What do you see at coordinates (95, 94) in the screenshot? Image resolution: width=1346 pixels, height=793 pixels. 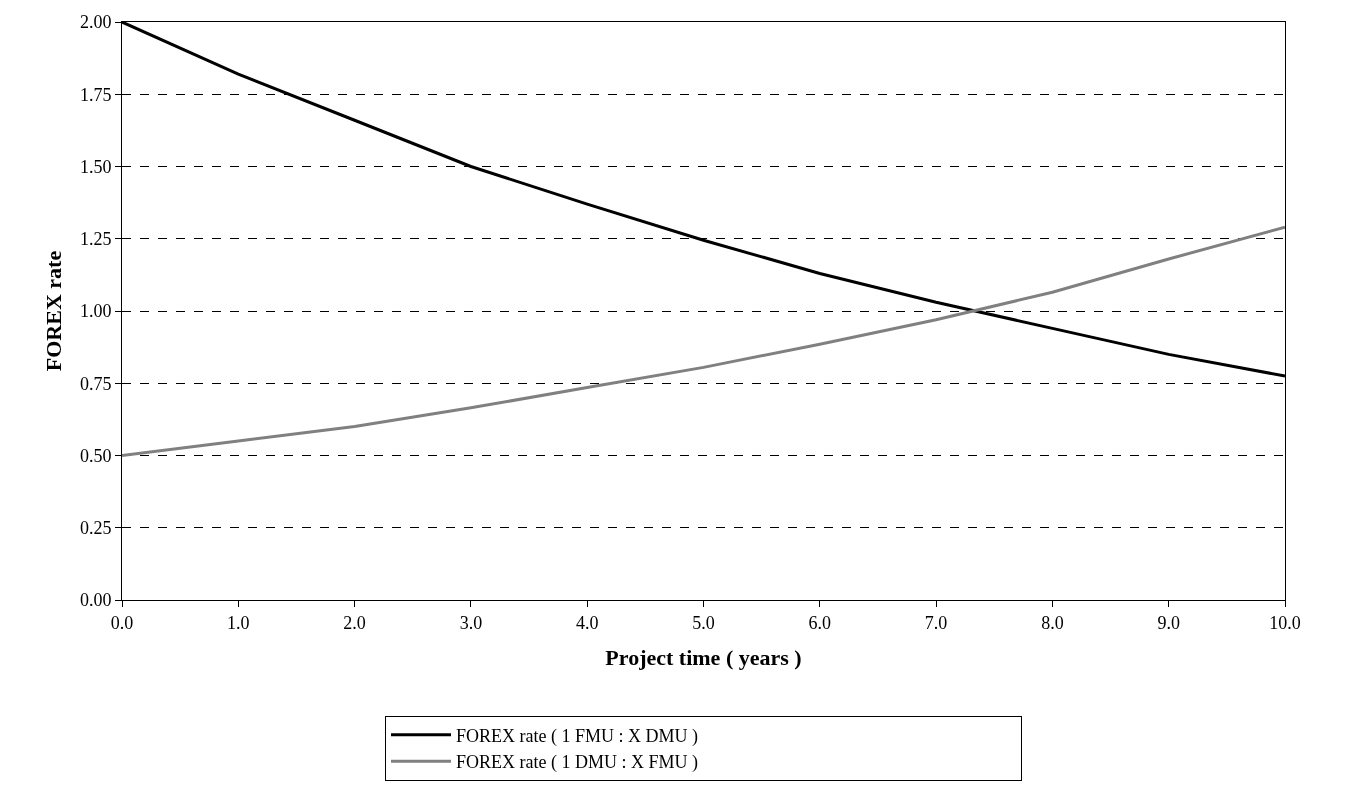 I see `y-tick-label: 1.75` at bounding box center [95, 94].